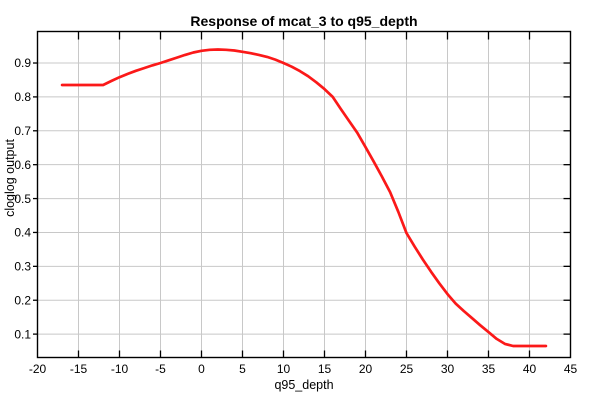  Describe the element at coordinates (22, 63) in the screenshot. I see `y-tick-label: 0.9` at that location.